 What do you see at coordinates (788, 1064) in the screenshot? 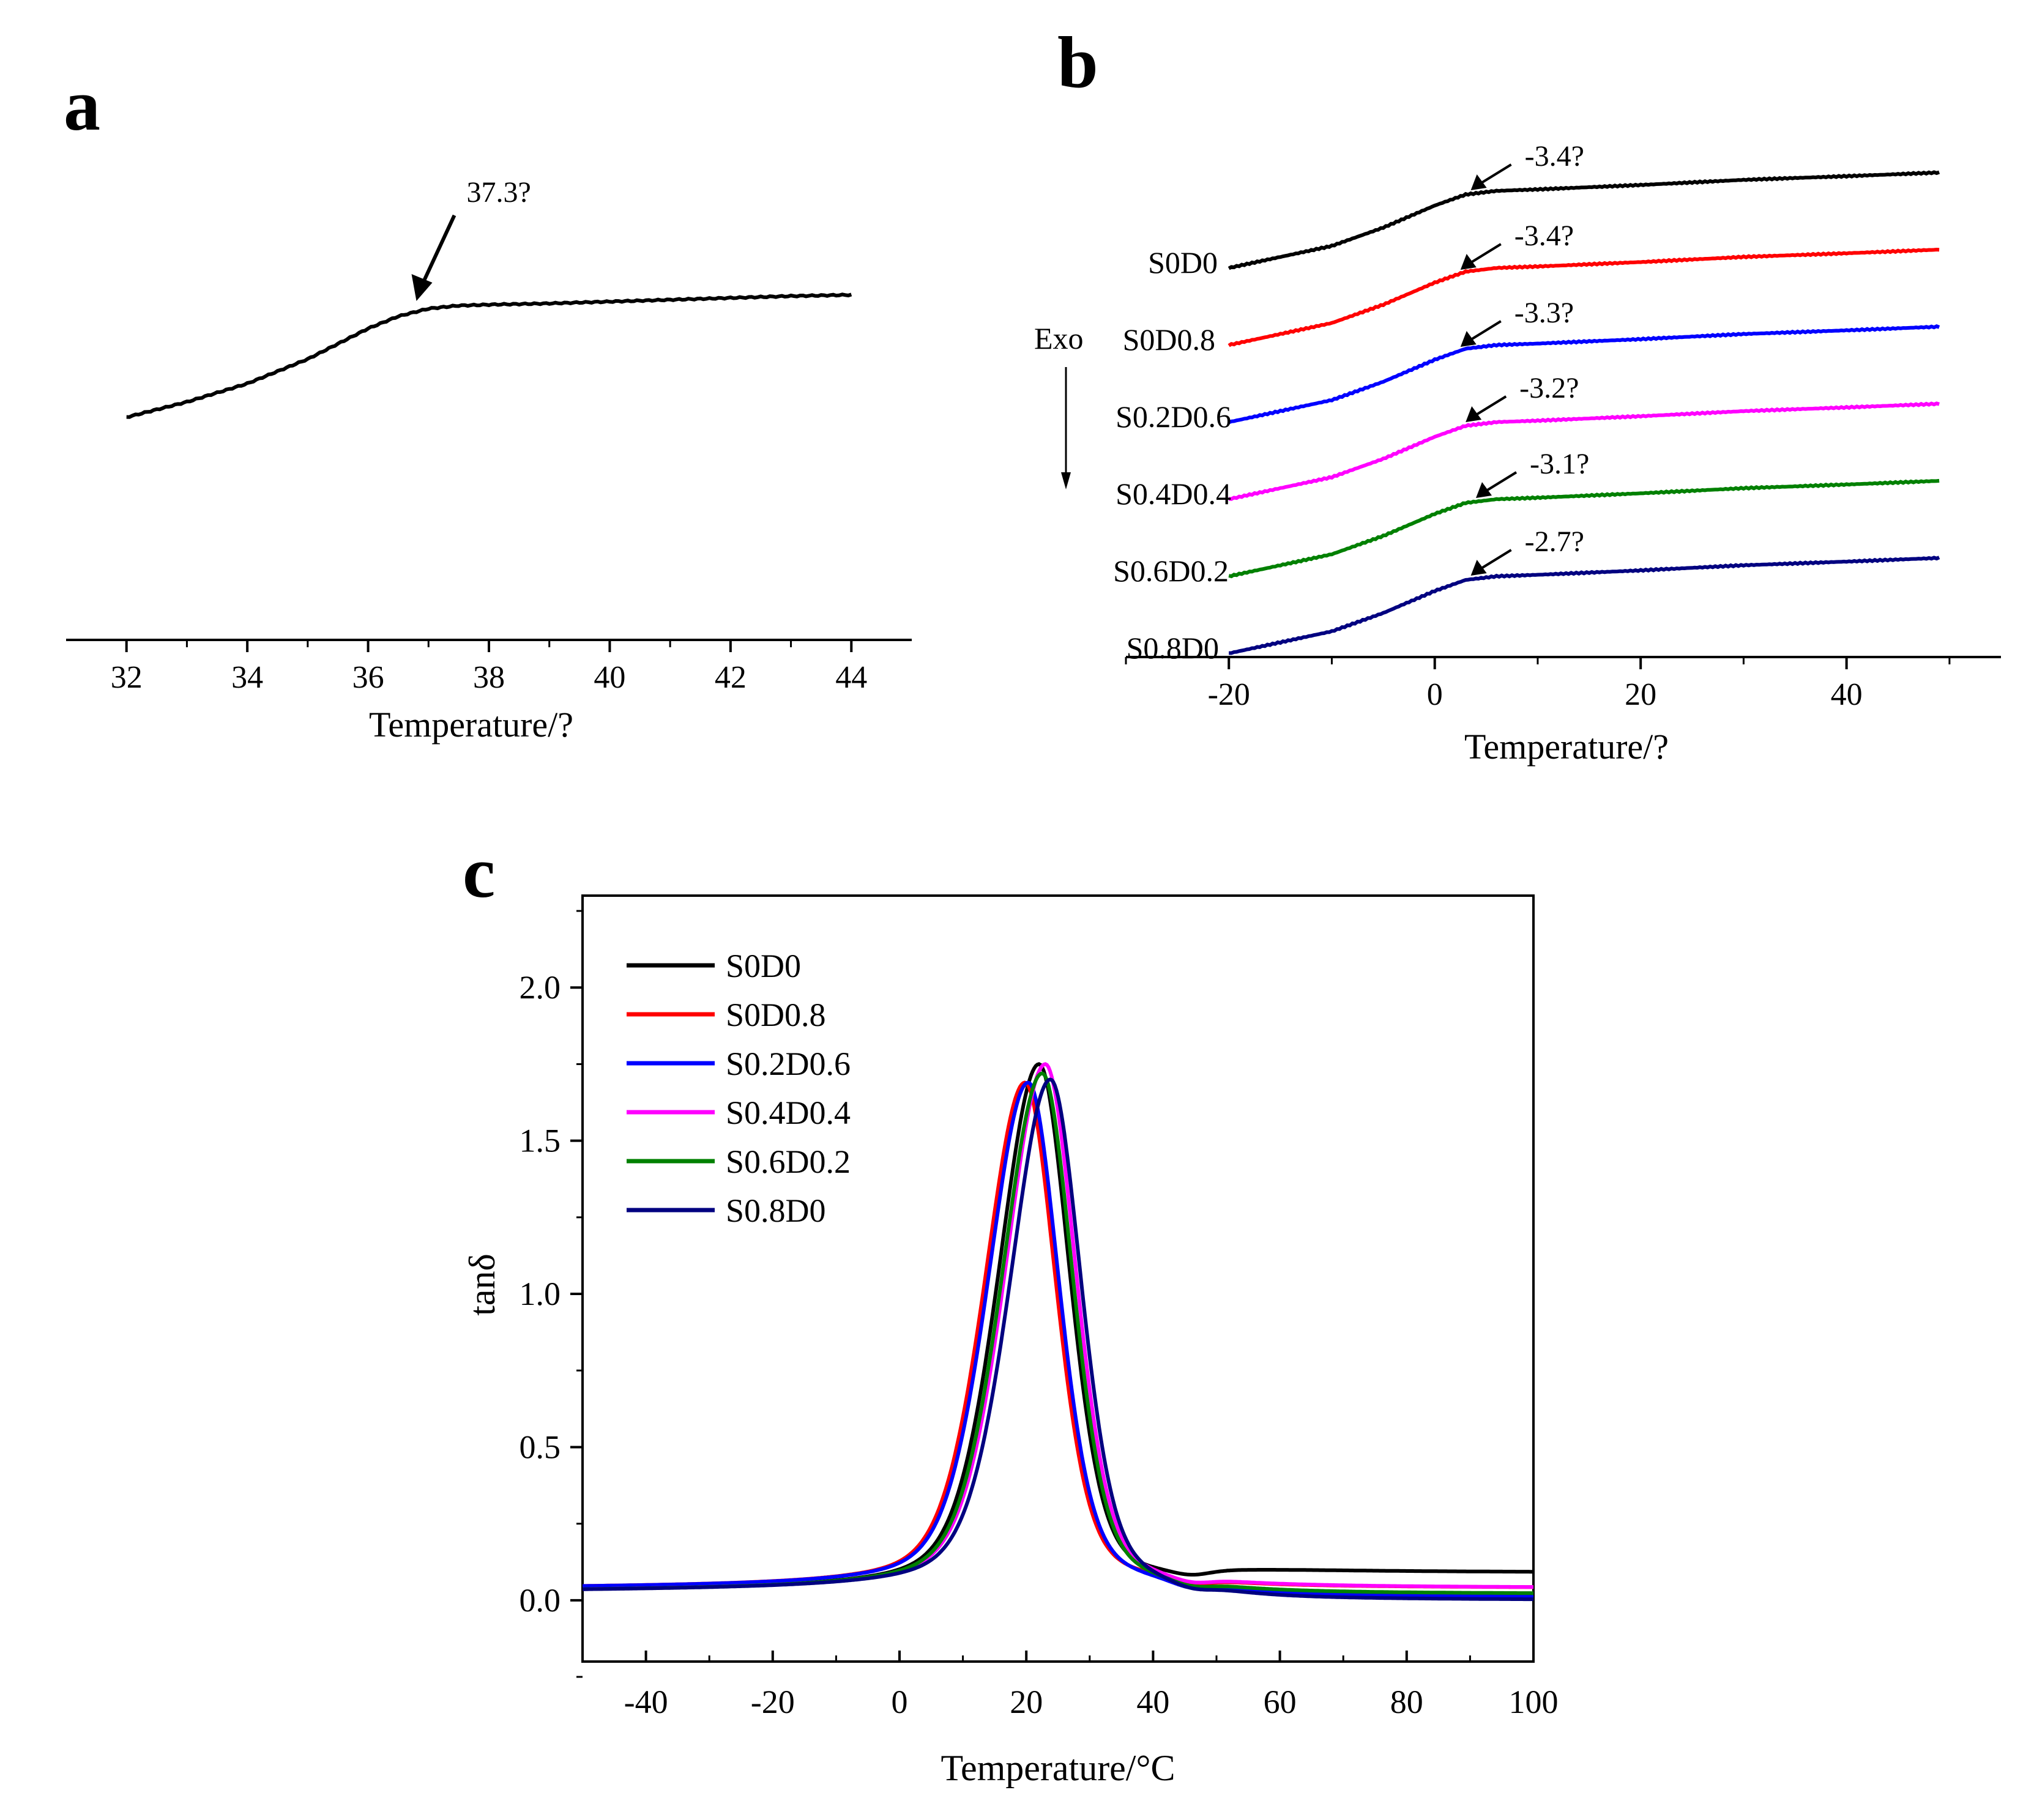
I see `panel-c-legend-label: S0.2D0.6` at bounding box center [788, 1064].